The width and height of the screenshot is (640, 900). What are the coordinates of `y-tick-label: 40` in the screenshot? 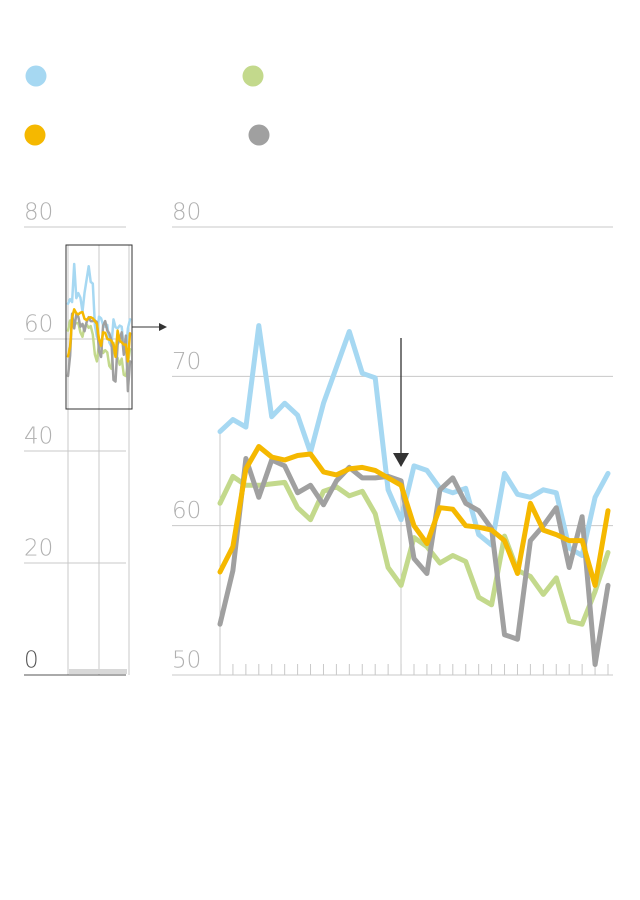 It's located at (38, 437).